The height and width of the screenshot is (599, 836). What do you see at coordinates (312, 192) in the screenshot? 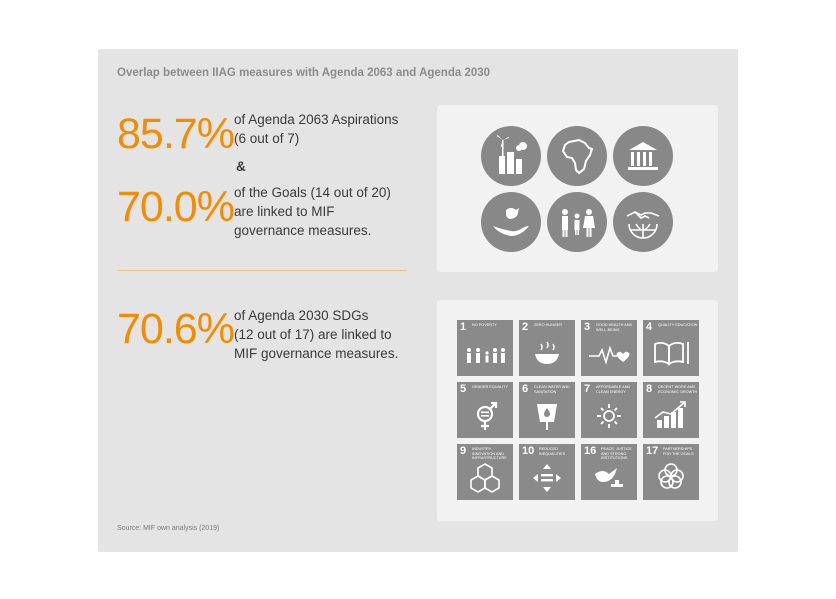
I see `goals-line-1: of the Goals (14 out of 20)` at bounding box center [312, 192].